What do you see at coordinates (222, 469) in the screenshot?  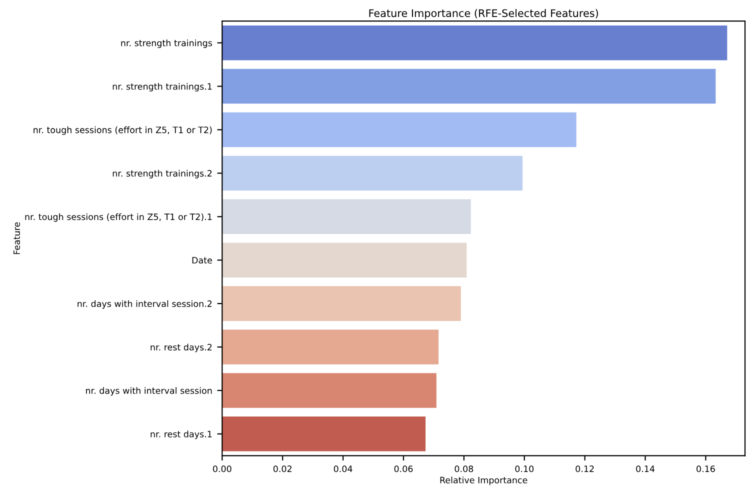 I see `x-tick-label: 0.00` at bounding box center [222, 469].